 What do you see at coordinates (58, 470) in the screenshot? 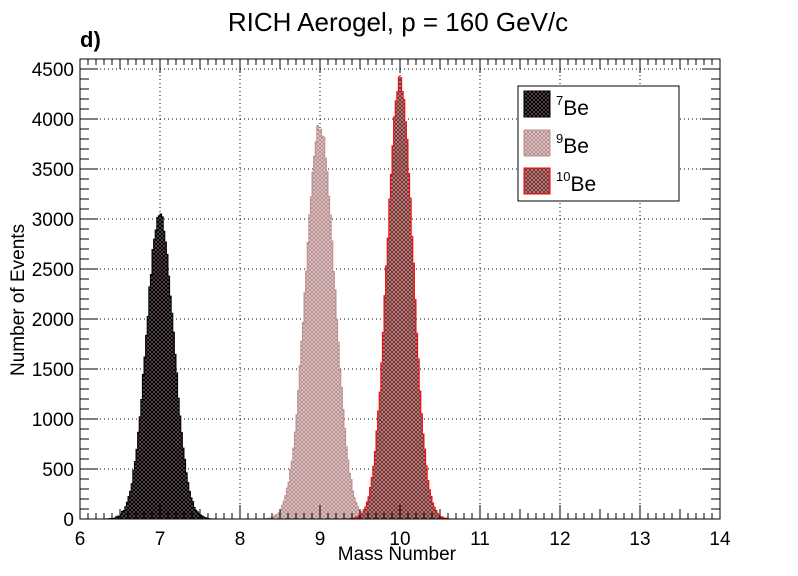
I see `y-tick-label: 500` at bounding box center [58, 470].